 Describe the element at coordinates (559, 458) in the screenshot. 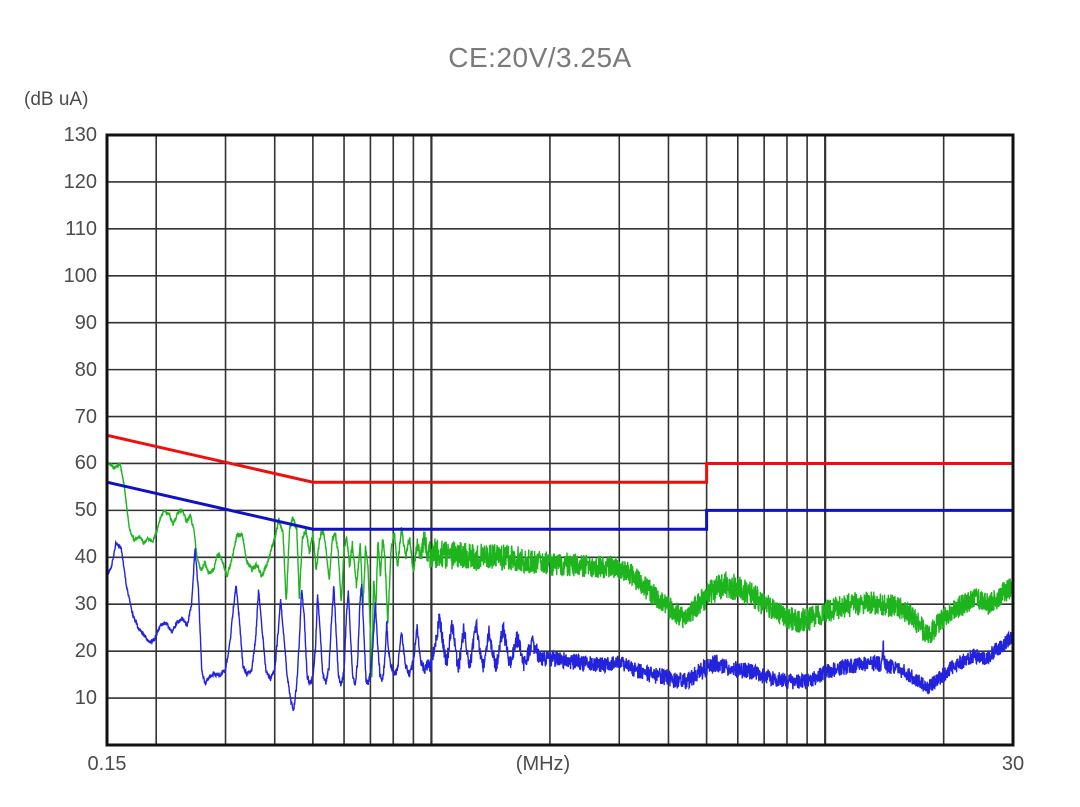

I see `quasi-peak-limit-line` at that location.